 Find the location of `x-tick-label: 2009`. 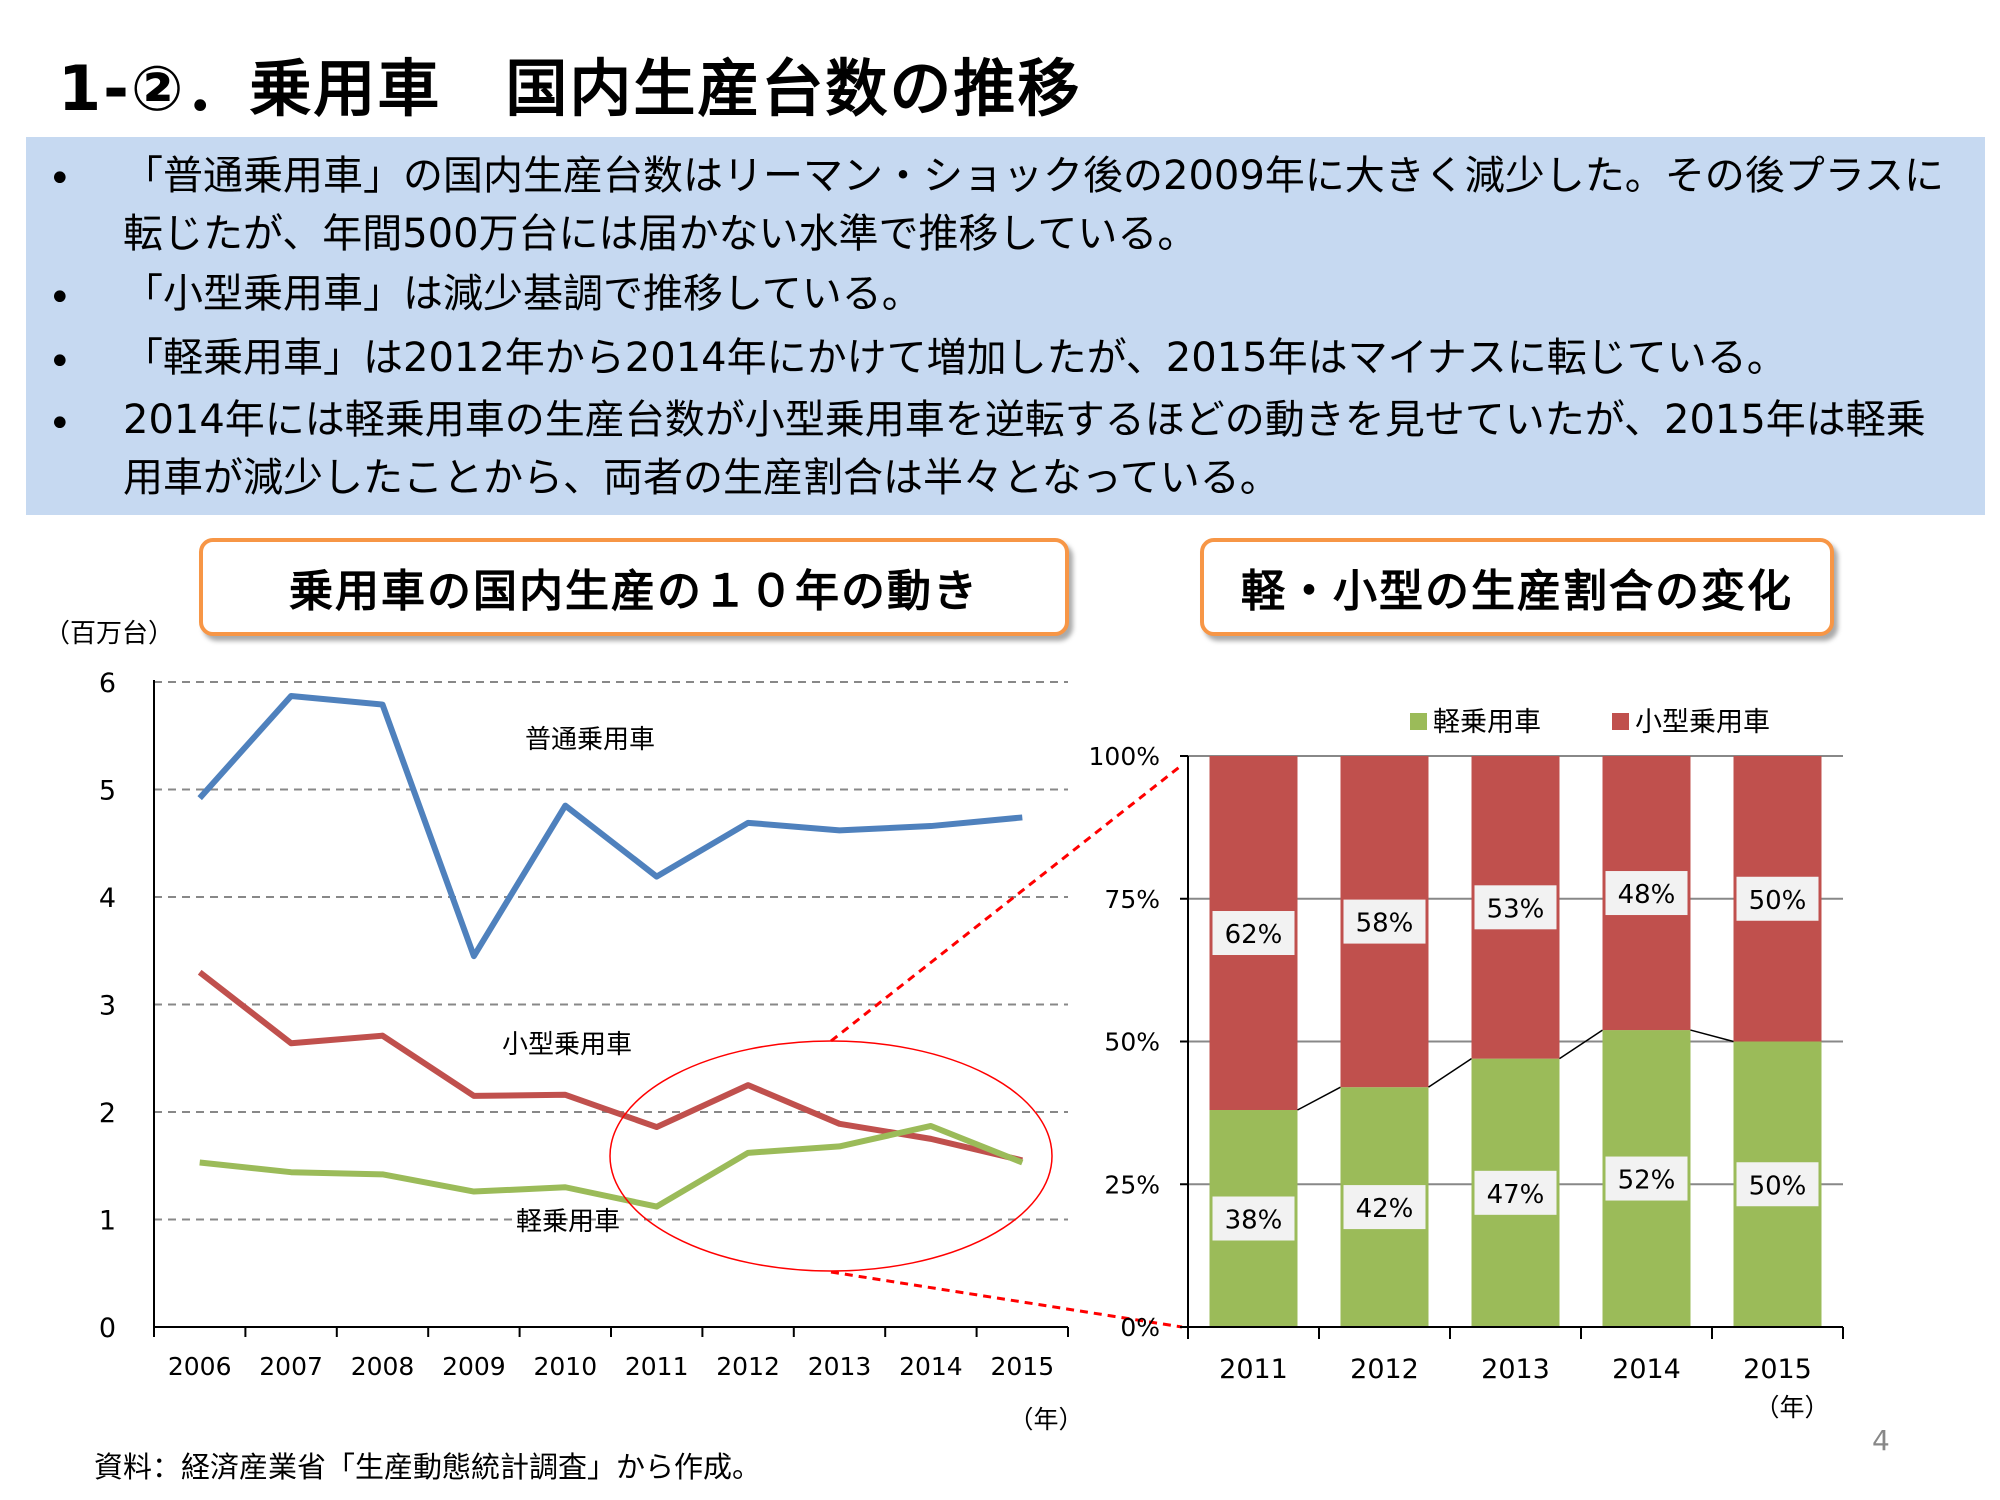

x-tick-label: 2009 is located at coordinates (474, 1366).